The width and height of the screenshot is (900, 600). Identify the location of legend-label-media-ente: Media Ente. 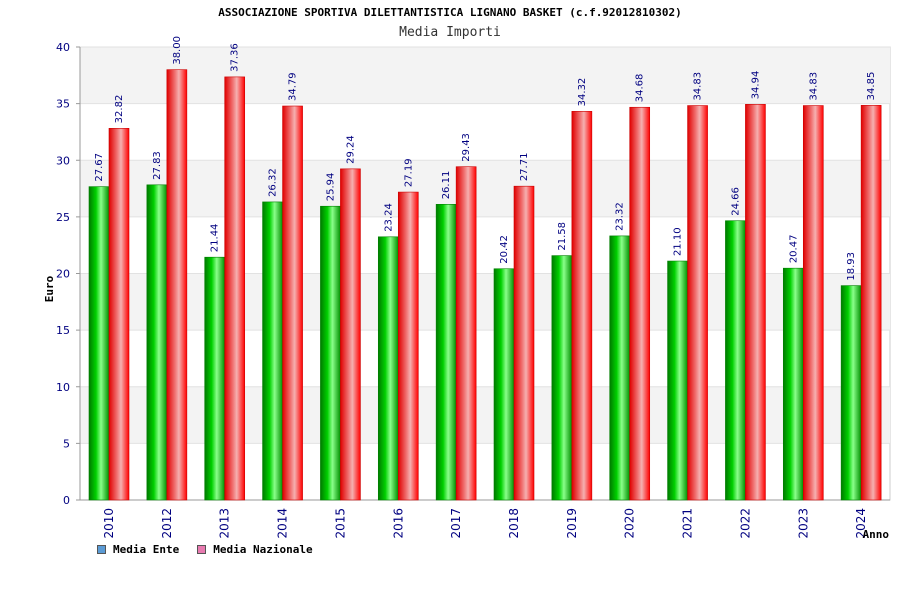
(146, 549).